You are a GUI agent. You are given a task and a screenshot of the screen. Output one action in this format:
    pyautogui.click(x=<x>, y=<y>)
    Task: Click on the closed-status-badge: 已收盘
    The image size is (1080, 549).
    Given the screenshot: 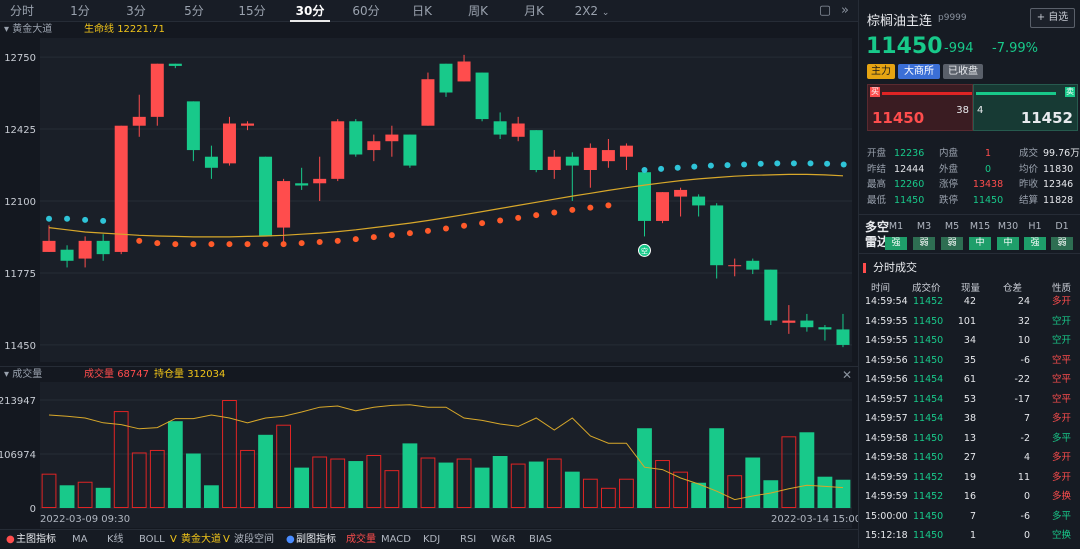 What is the action you would take?
    pyautogui.click(x=963, y=71)
    